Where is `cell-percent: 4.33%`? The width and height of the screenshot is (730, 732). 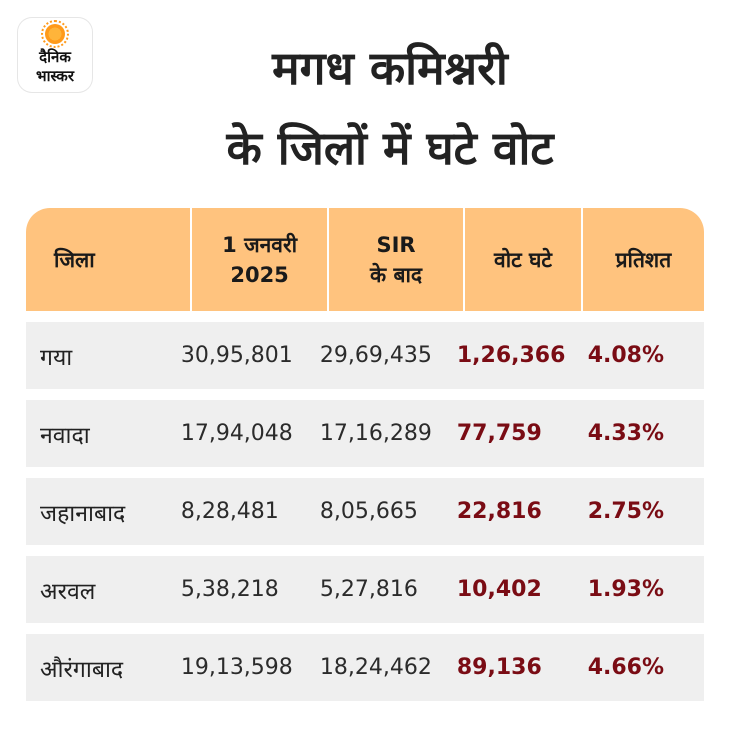
cell-percent: 4.33% is located at coordinates (626, 433).